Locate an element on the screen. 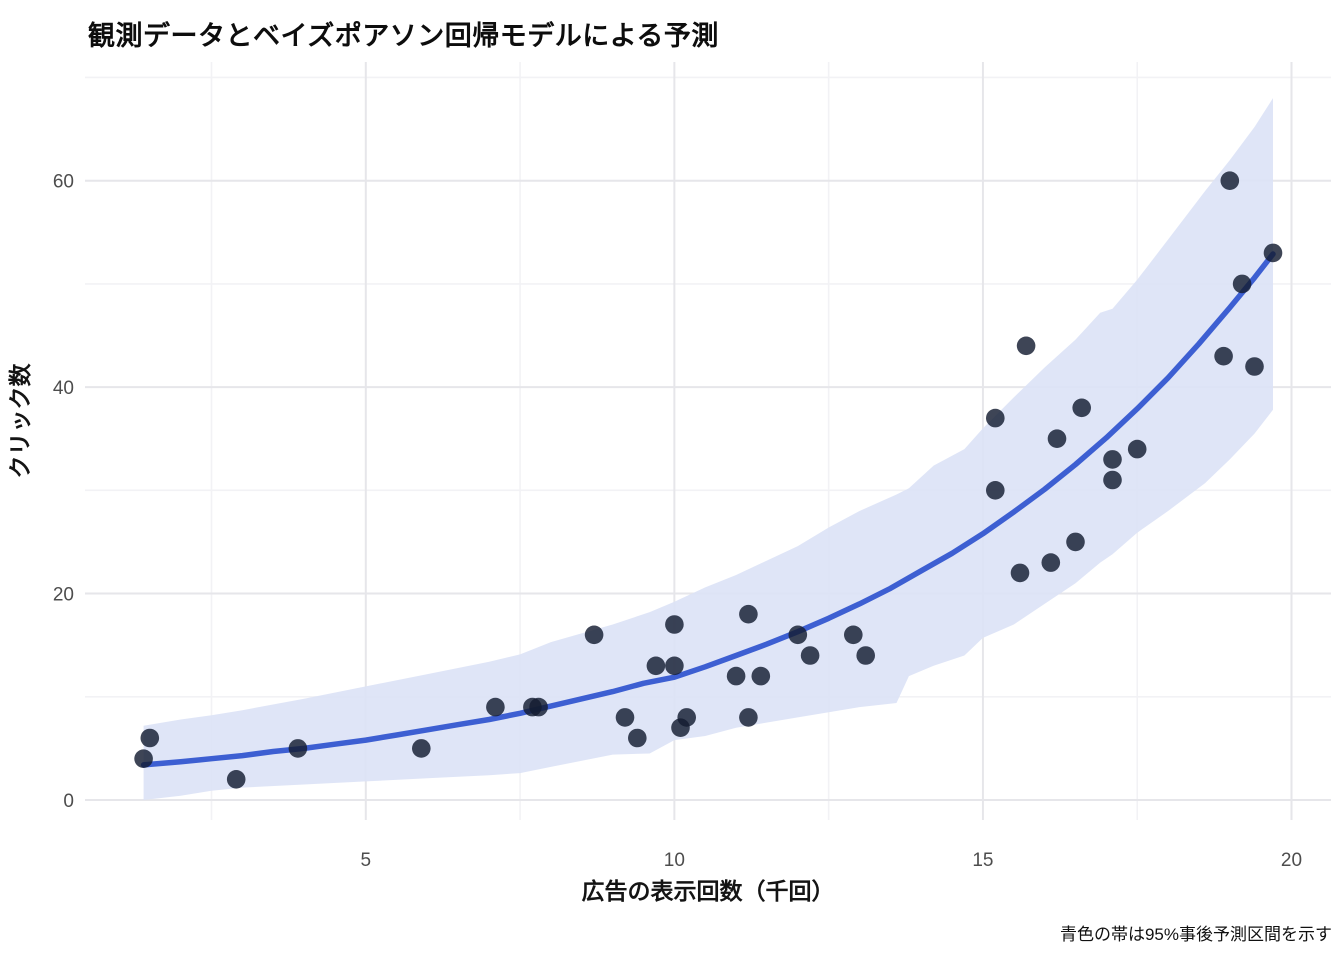 The width and height of the screenshot is (1344, 960). chart-title: 観測データとベイズポアソン回帰モデルによる予測 is located at coordinates (403, 36).